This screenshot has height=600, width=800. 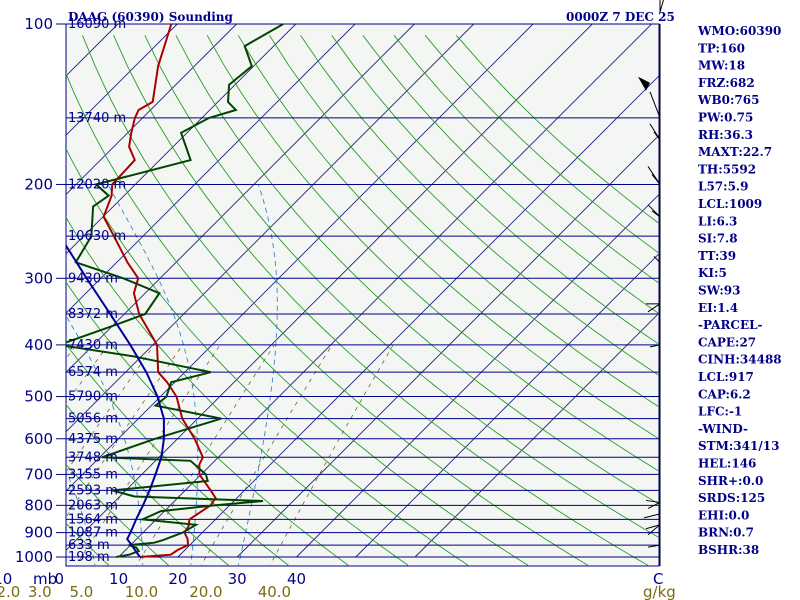 What do you see at coordinates (739, 31) in the screenshot?
I see `index-value: WMO:60390` at bounding box center [739, 31].